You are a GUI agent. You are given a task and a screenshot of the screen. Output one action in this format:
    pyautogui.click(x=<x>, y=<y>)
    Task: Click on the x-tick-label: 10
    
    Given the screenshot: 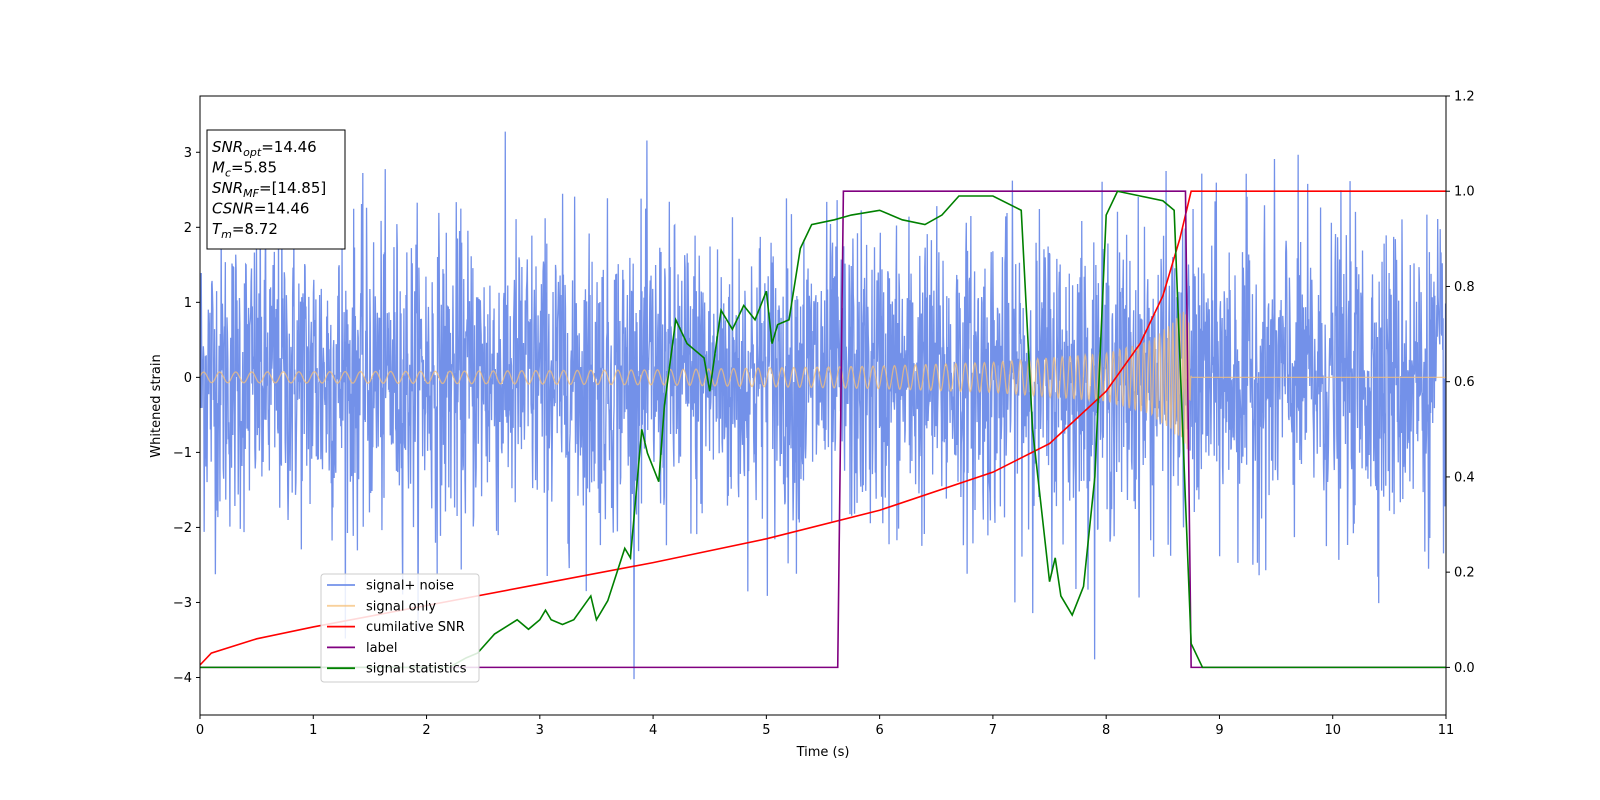 What is the action you would take?
    pyautogui.click(x=1332, y=730)
    